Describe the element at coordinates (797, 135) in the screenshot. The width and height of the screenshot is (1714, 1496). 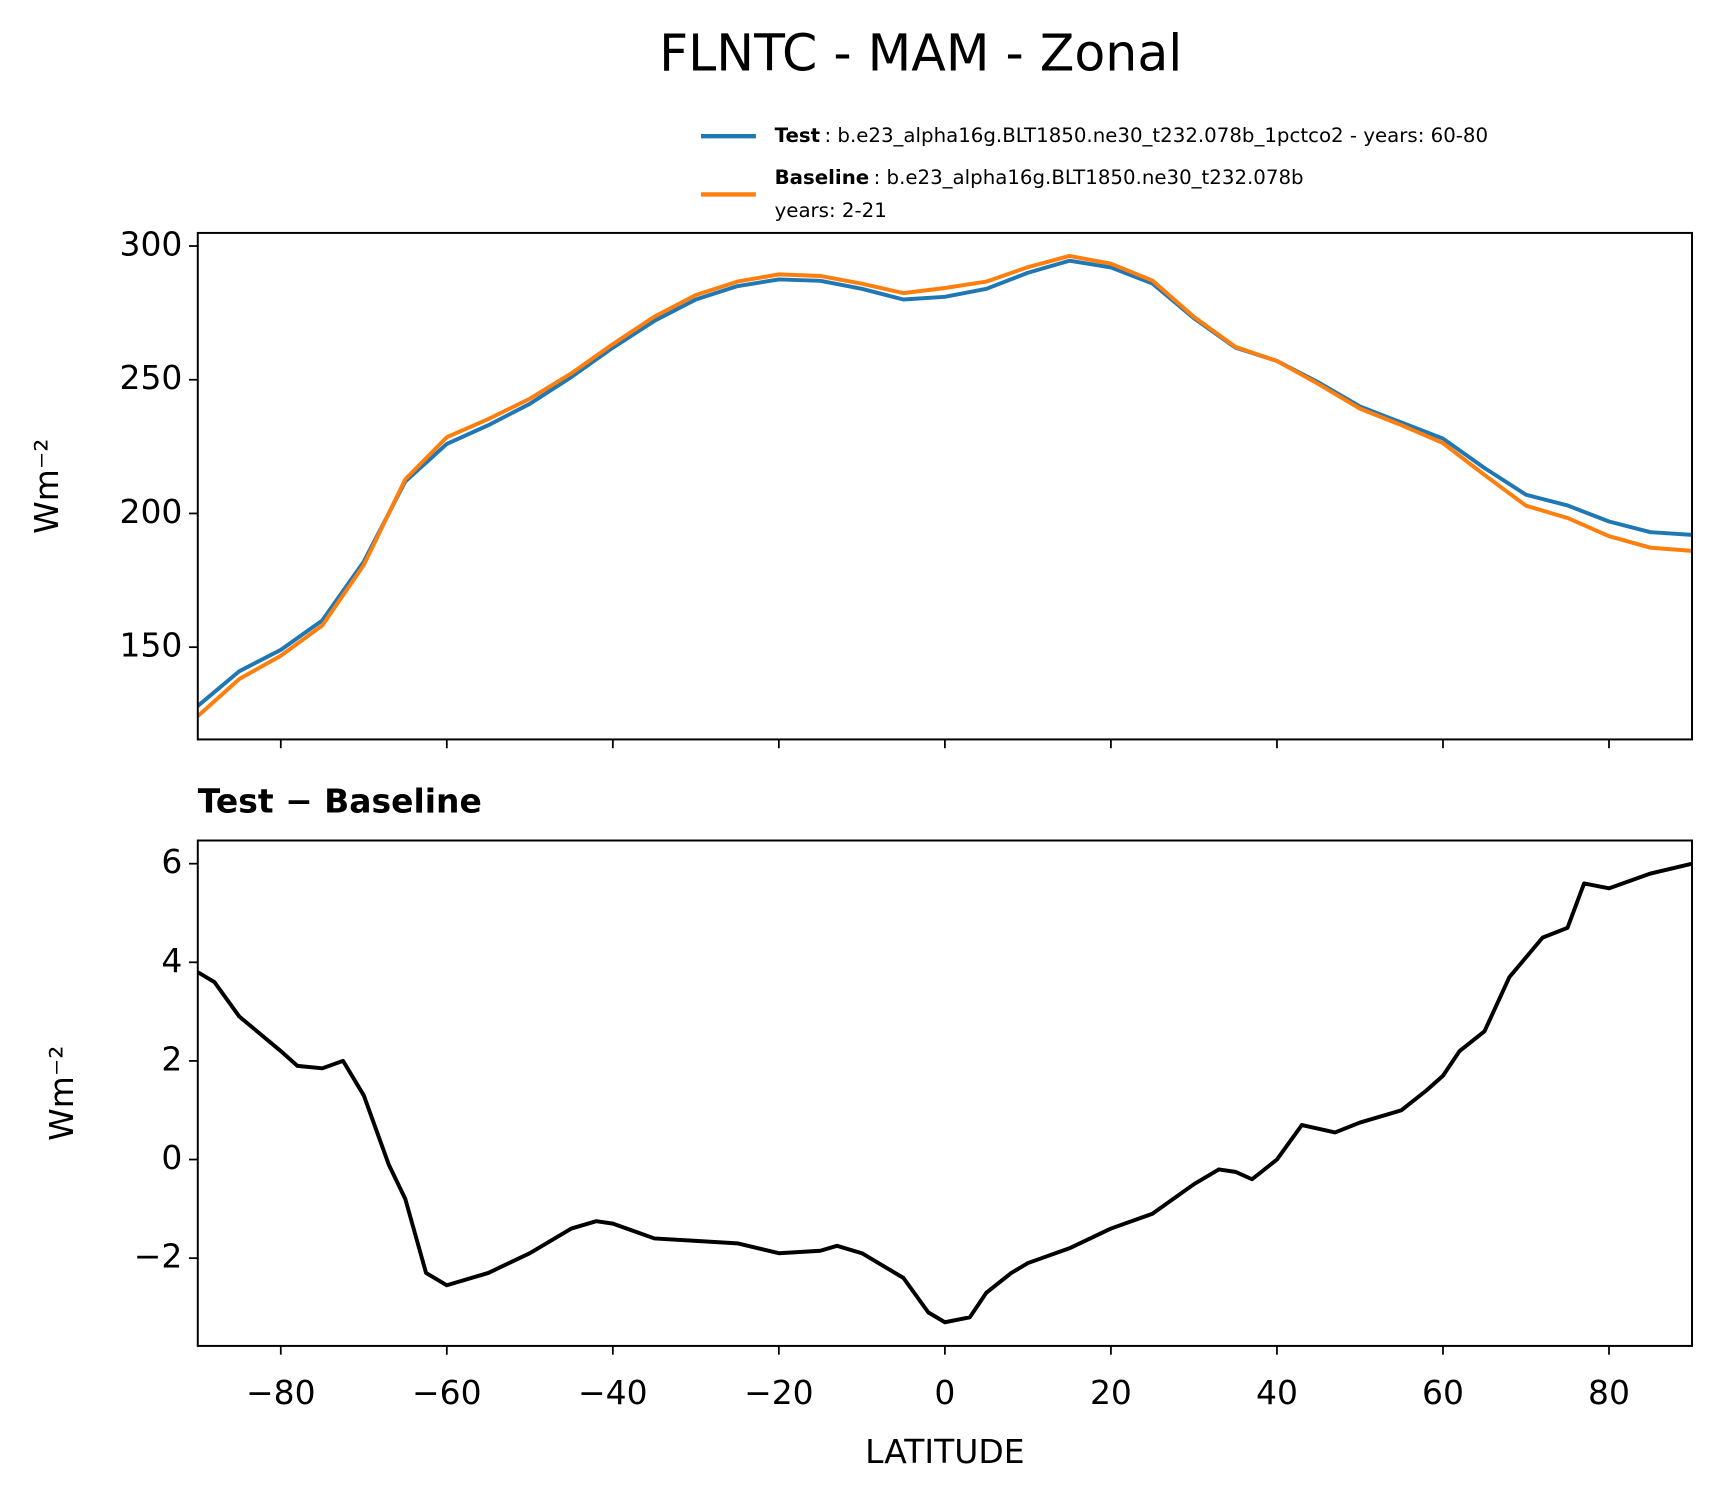
I see `legend-name: Test` at that location.